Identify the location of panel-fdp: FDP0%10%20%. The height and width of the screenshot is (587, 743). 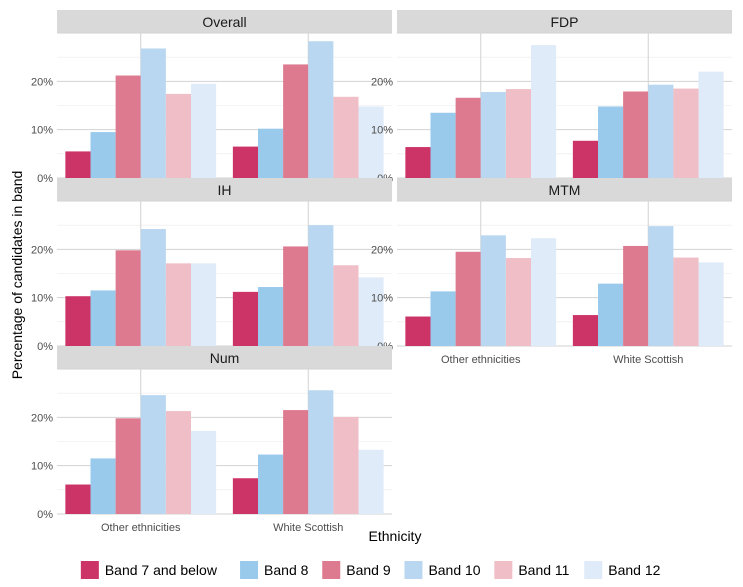
(551, 97).